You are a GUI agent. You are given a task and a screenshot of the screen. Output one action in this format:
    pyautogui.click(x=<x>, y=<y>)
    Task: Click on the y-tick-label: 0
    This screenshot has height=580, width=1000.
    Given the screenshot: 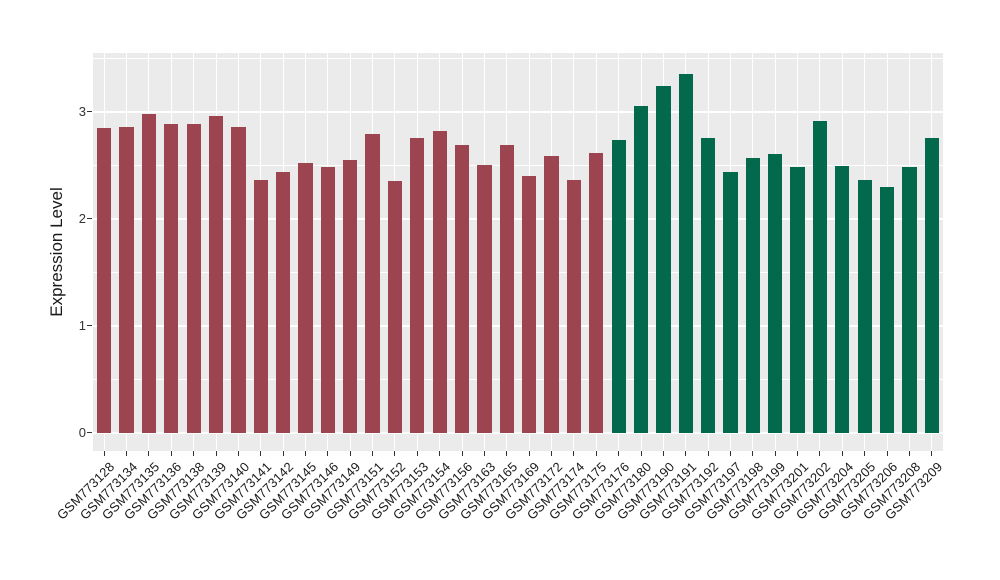 What is the action you would take?
    pyautogui.click(x=82, y=432)
    